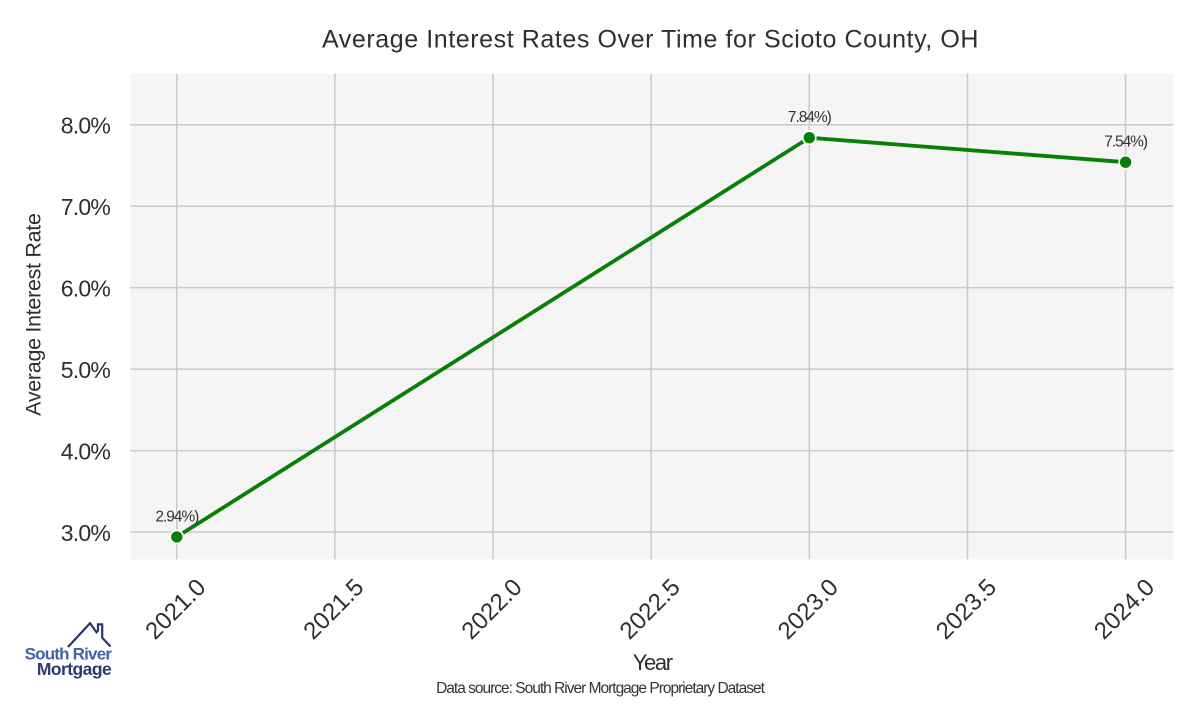 This screenshot has width=1200, height=705. Describe the element at coordinates (177, 516) in the screenshot. I see `svg-text: 2.94%)` at that location.